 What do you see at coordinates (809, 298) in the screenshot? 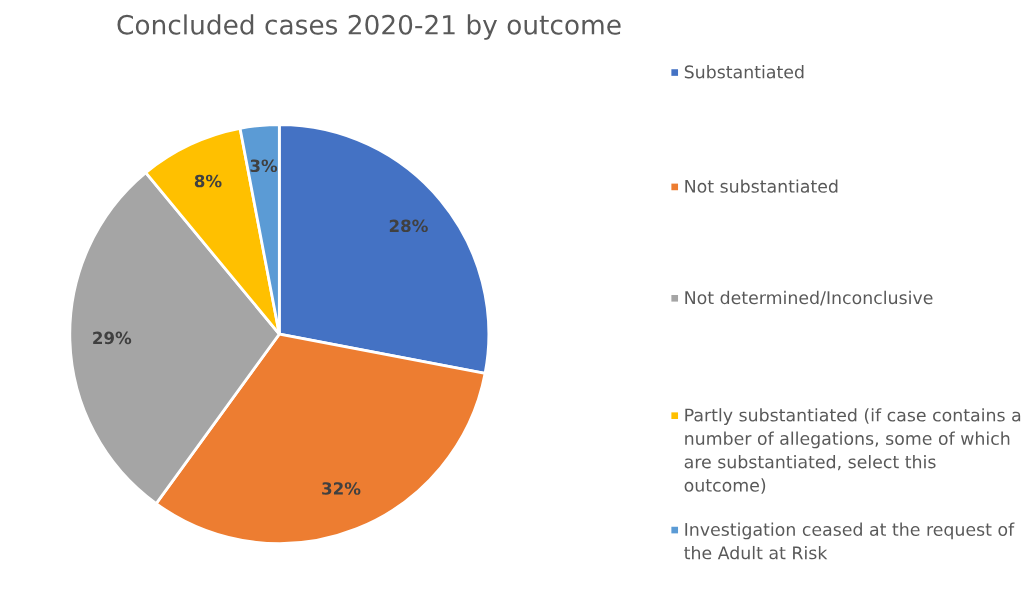
I see `legend-label: Not determined/Inconclusive` at bounding box center [809, 298].